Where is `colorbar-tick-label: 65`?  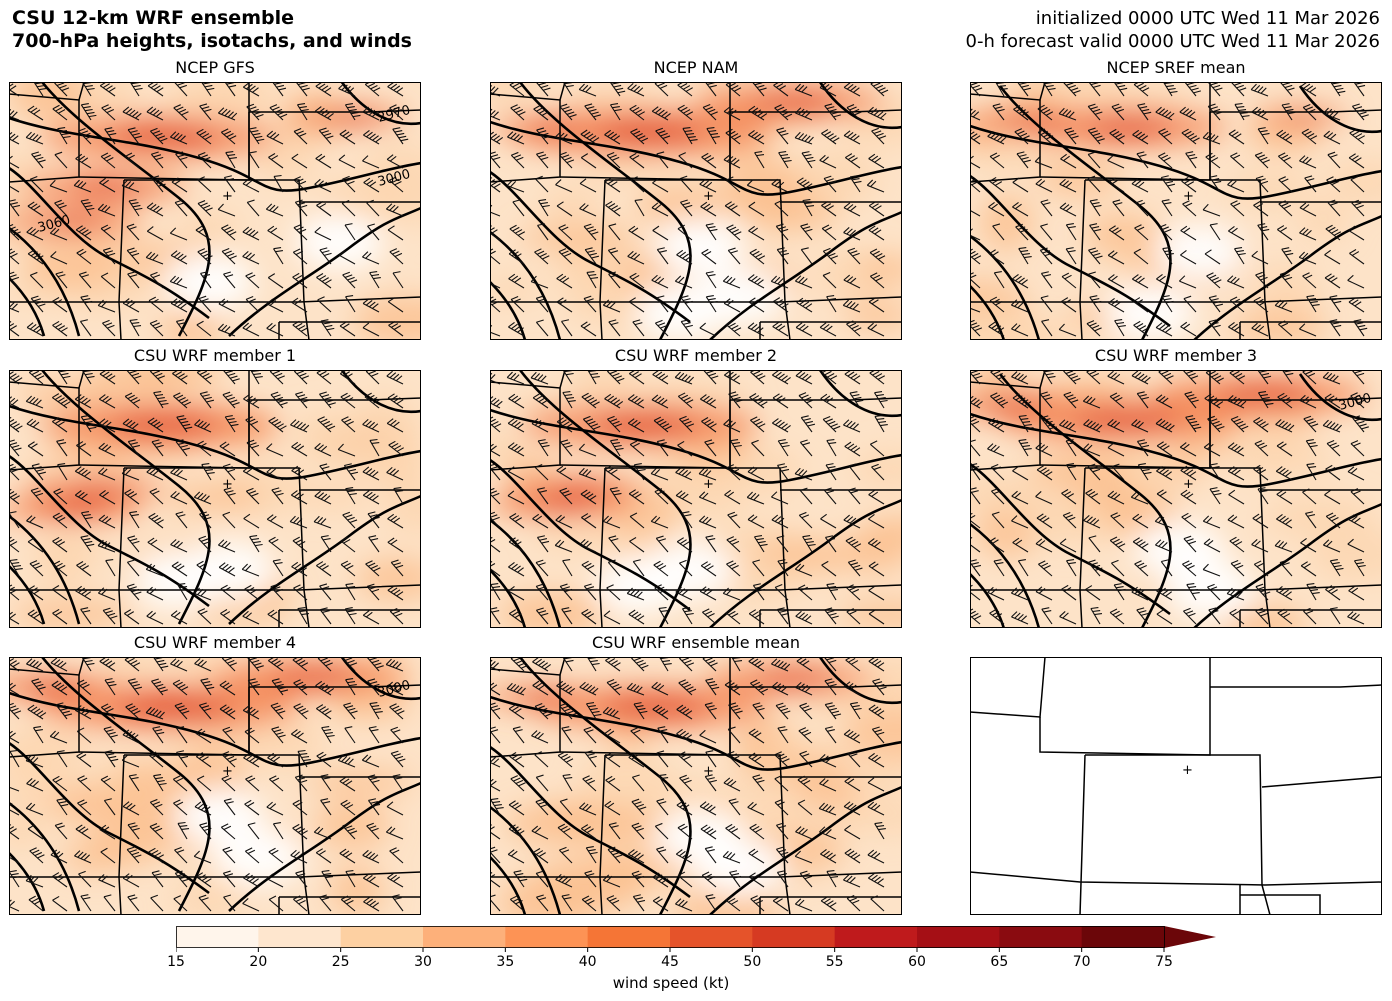
colorbar-tick-label: 65 is located at coordinates (999, 962).